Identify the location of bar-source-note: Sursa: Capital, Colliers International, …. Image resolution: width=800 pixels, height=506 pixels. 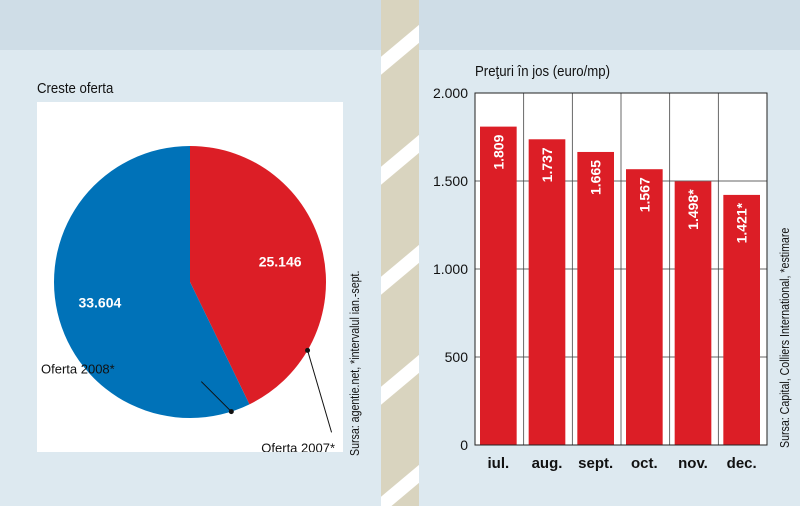
(785, 337).